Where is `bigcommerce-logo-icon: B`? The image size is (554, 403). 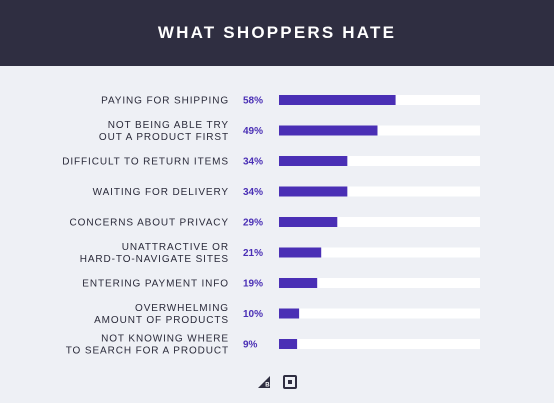
bigcommerce-logo-icon: B is located at coordinates (264, 382).